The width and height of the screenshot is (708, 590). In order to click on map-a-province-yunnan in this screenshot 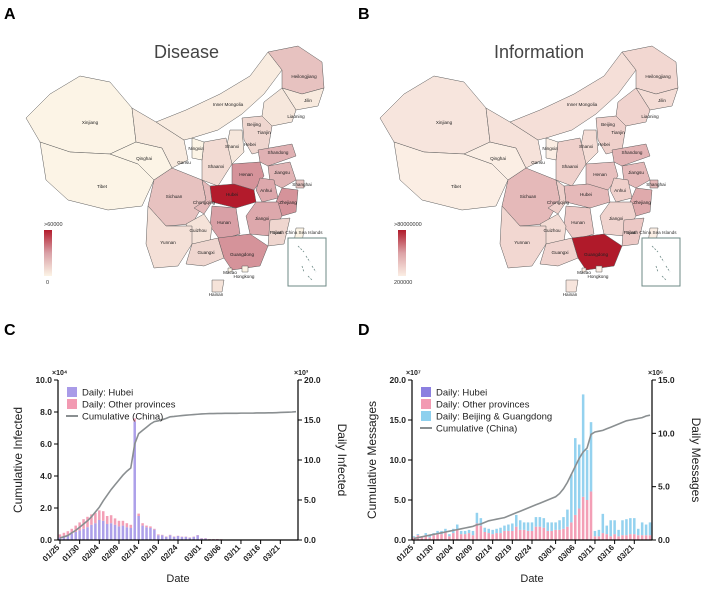, I will do `click(169, 237)`.